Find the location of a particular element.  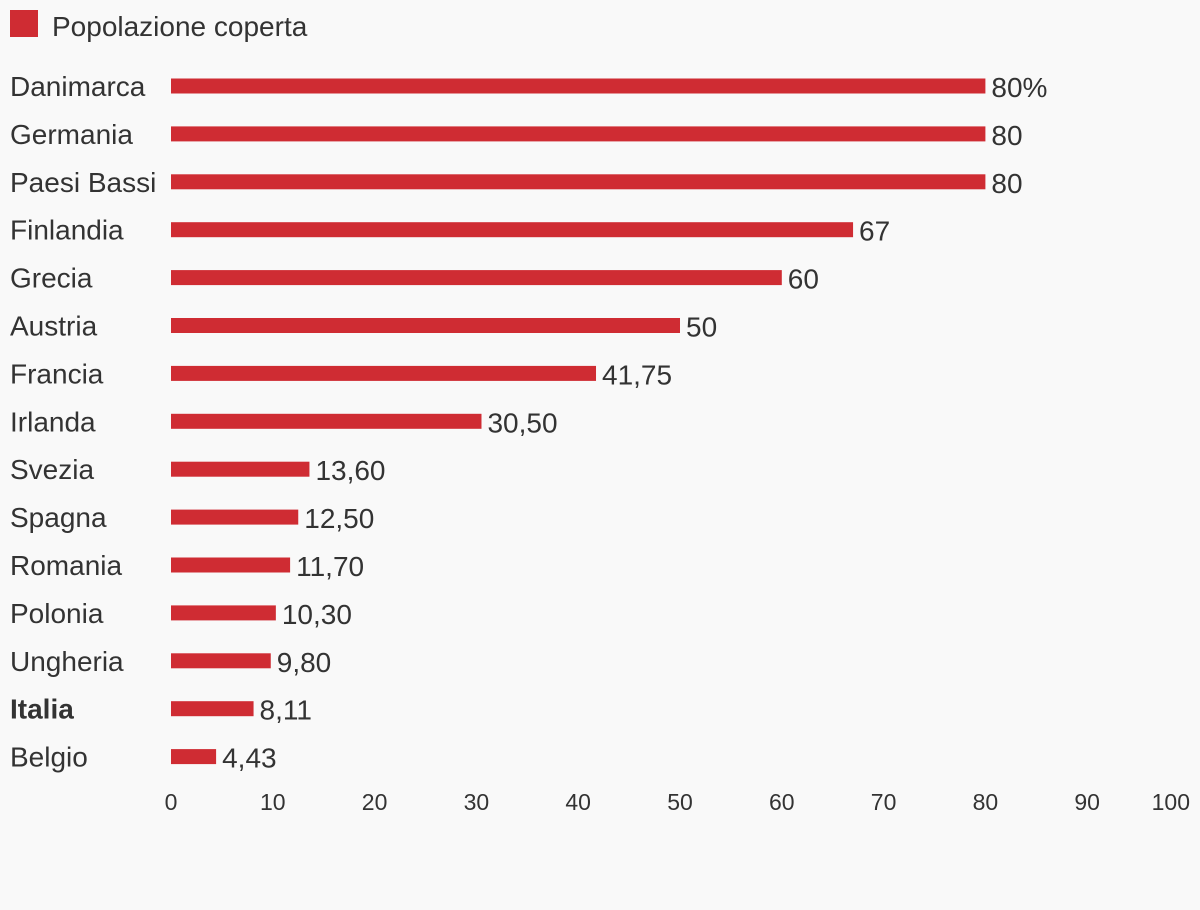

bar-row: Romania 11,70 is located at coordinates (187, 566).